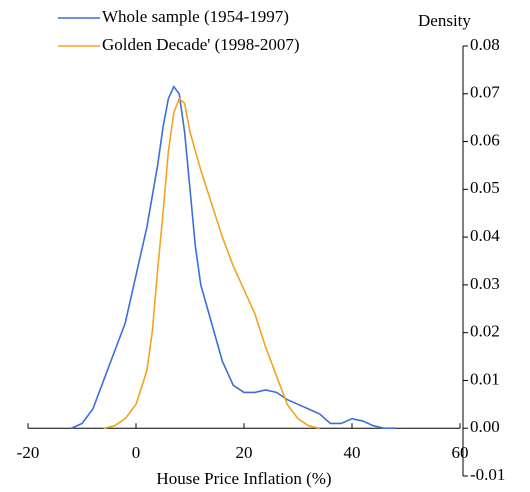 The width and height of the screenshot is (530, 492). Describe the element at coordinates (352, 452) in the screenshot. I see `x-tick-label: 40` at that location.